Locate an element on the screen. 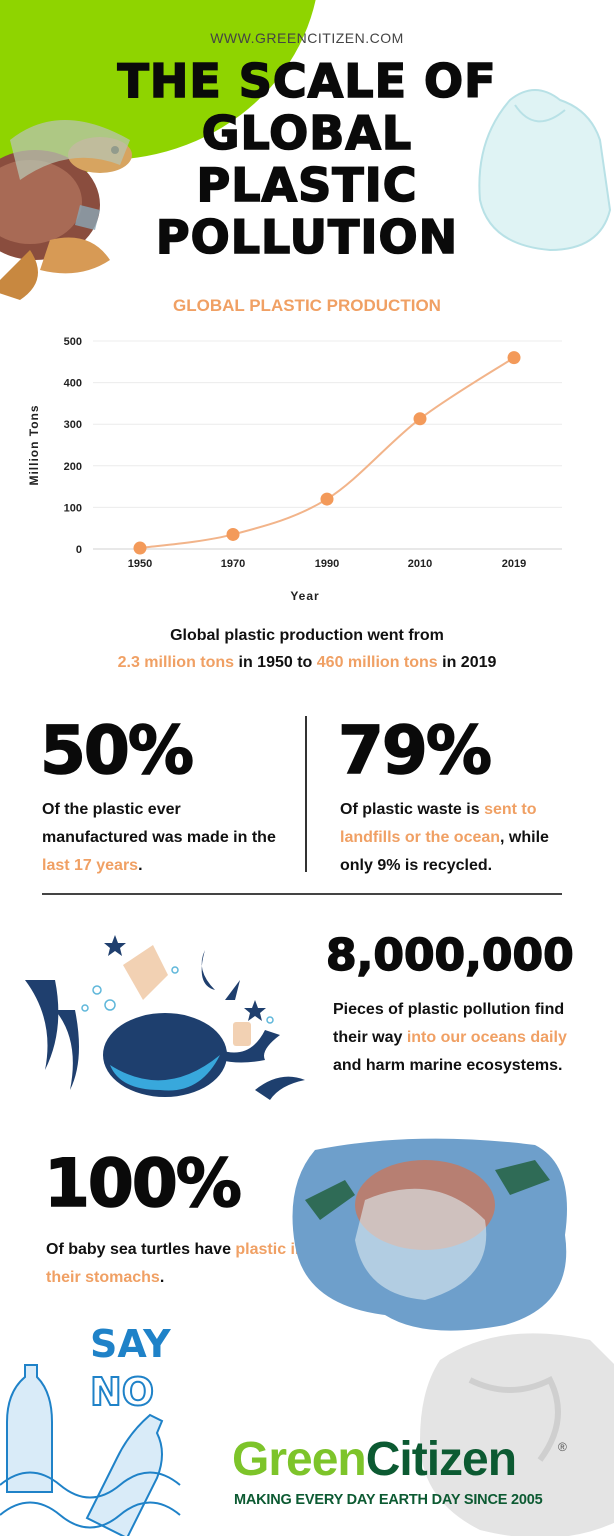 The width and height of the screenshot is (614, 1536). stat-50-value: 50% is located at coordinates (116, 750).